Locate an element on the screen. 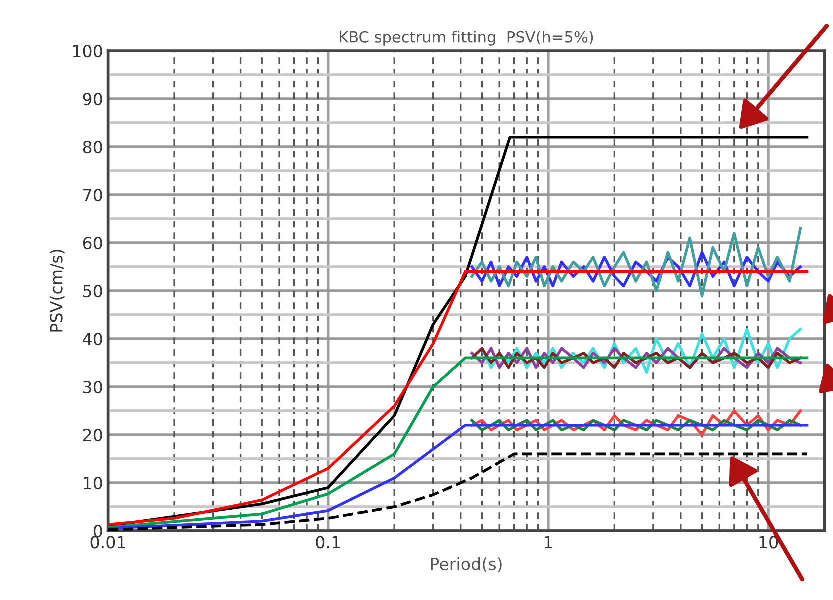 This screenshot has width=833, height=600. x-tick-label: 1 is located at coordinates (548, 542).